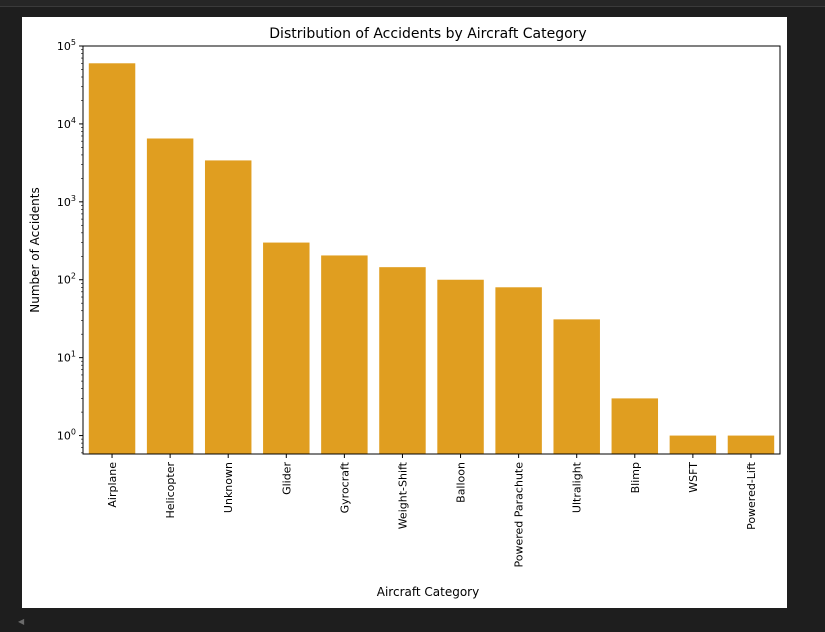 This screenshot has width=825, height=632. Describe the element at coordinates (228, 487) in the screenshot. I see `x-tick-label: Unknown` at that location.